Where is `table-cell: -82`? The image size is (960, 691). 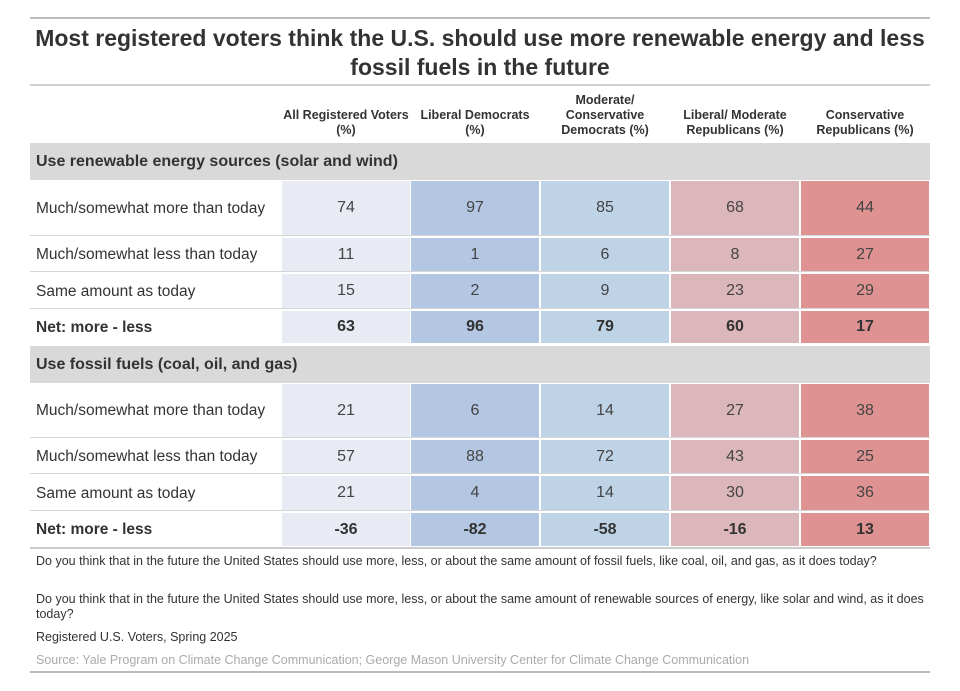
table-cell: -82 is located at coordinates (475, 529).